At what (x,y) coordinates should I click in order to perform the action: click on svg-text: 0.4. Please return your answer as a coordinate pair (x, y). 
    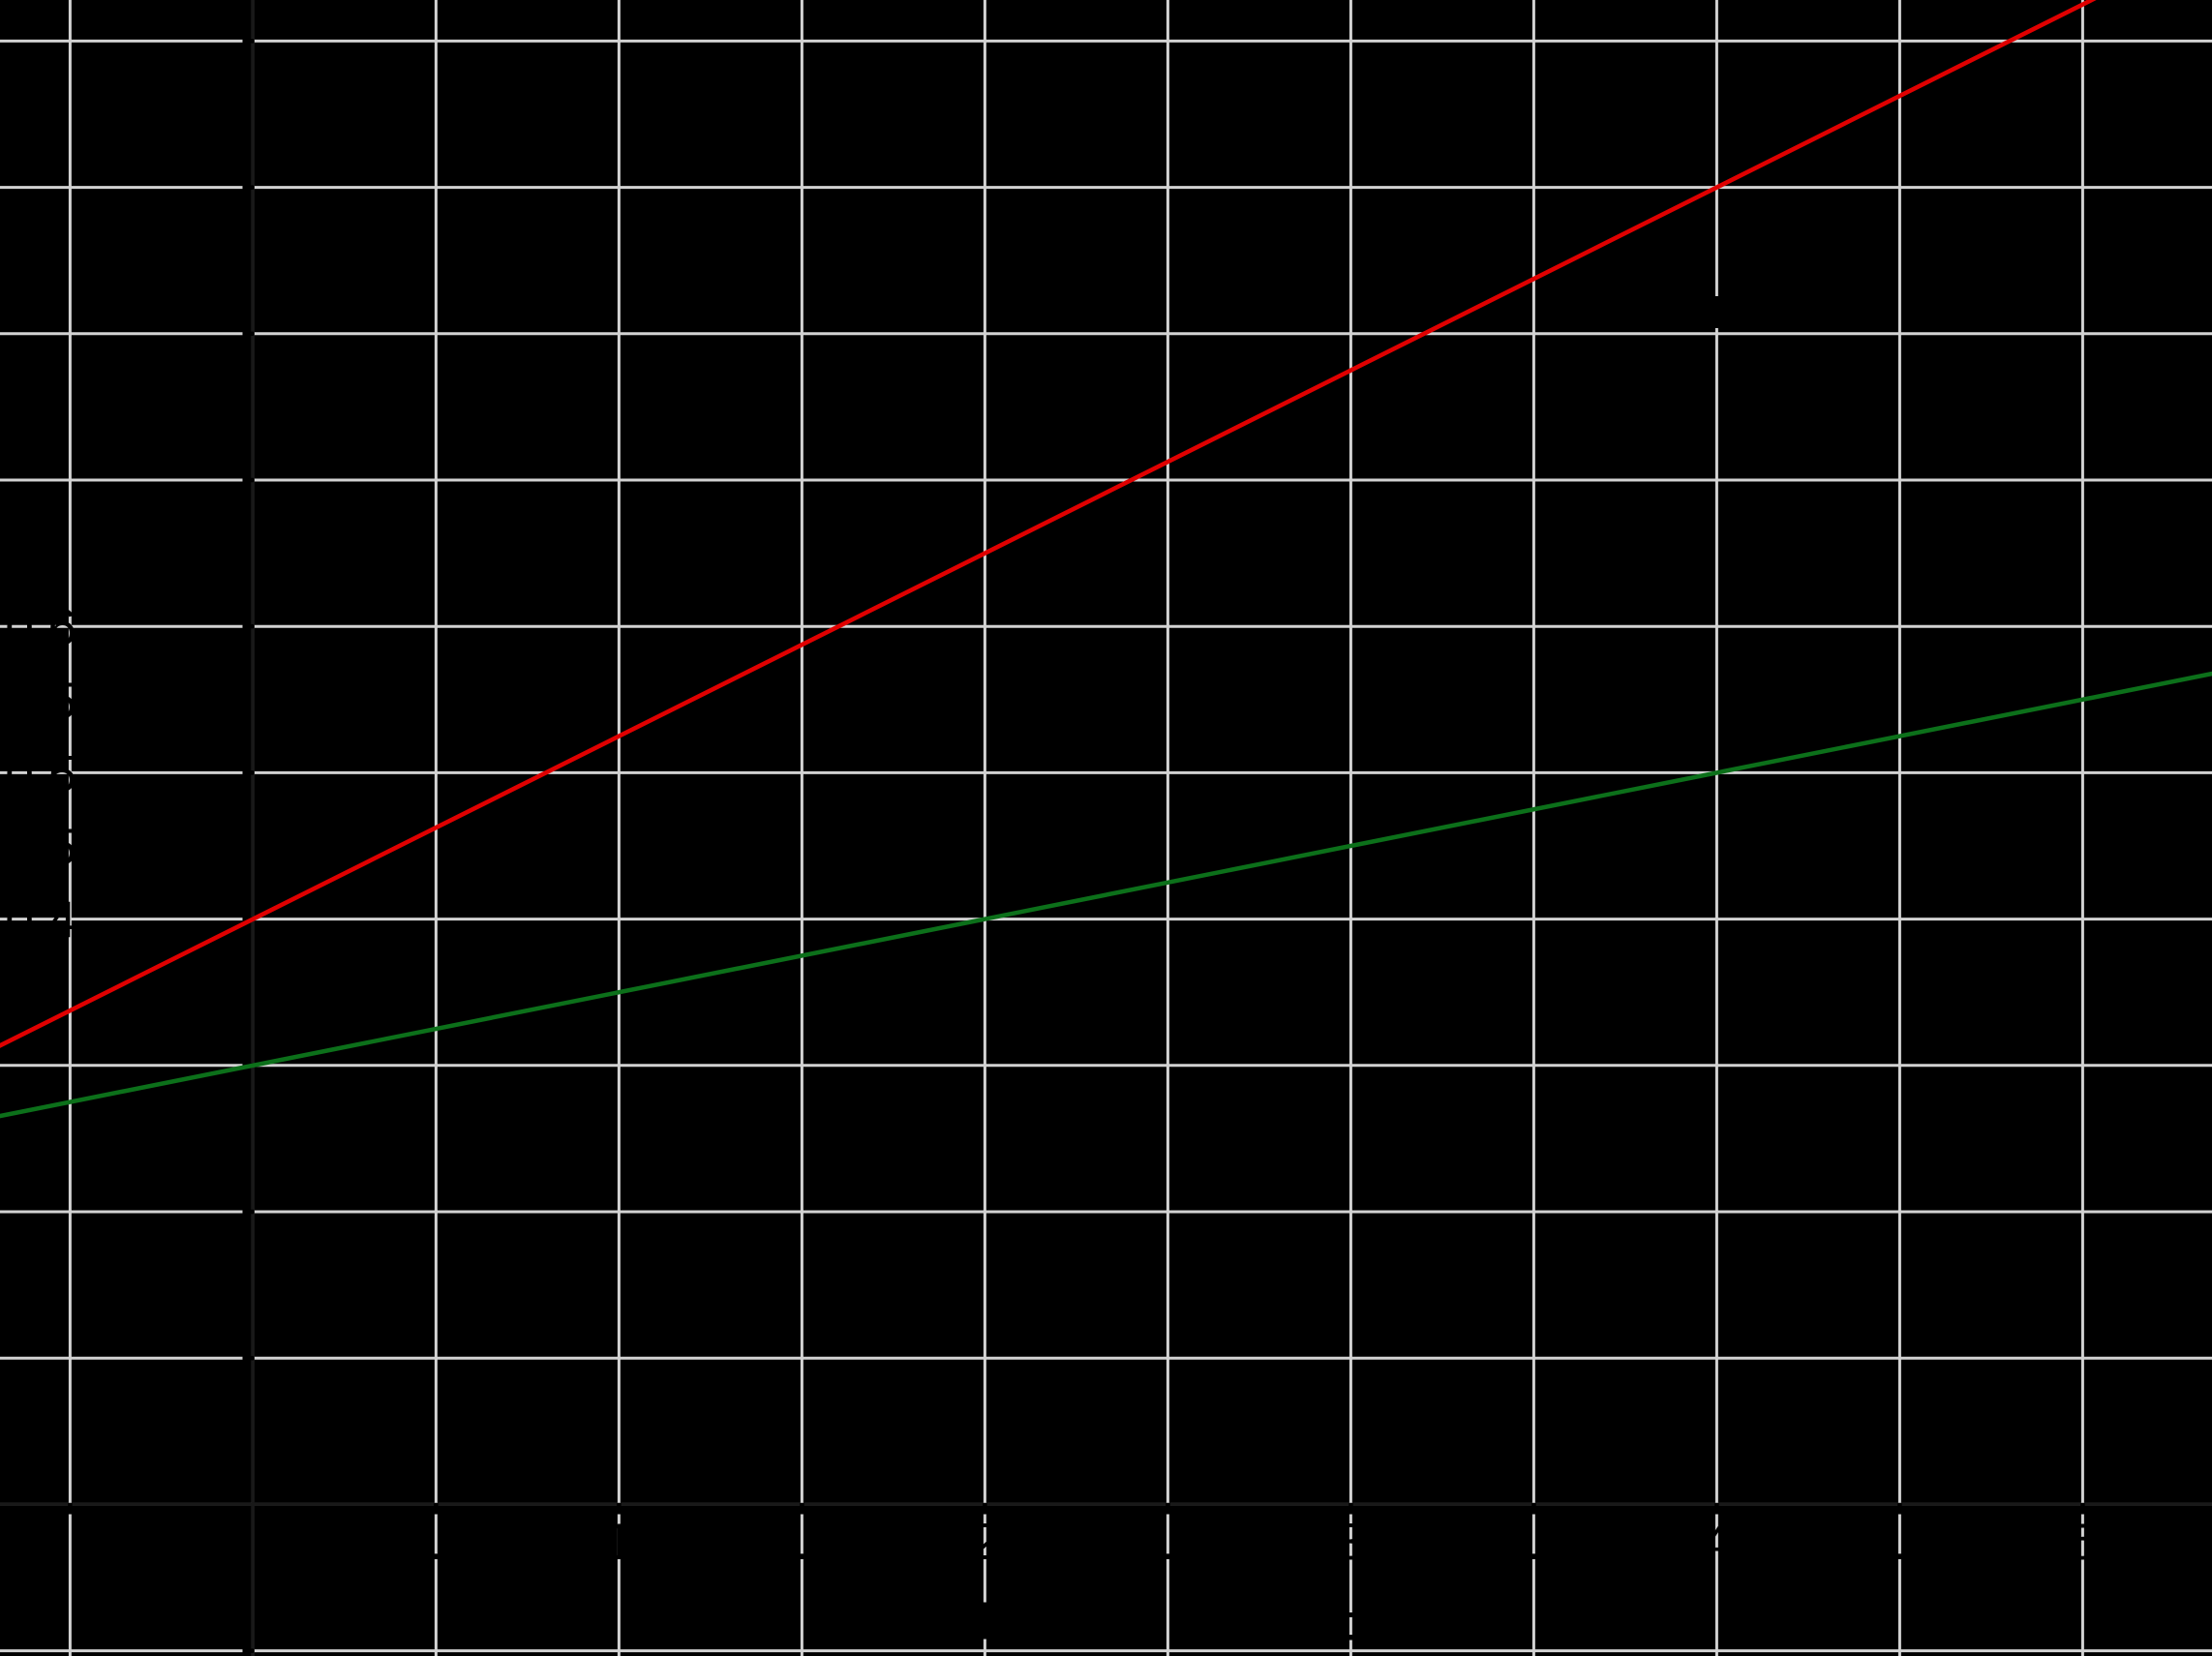
    Looking at the image, I should click on (40, 920).